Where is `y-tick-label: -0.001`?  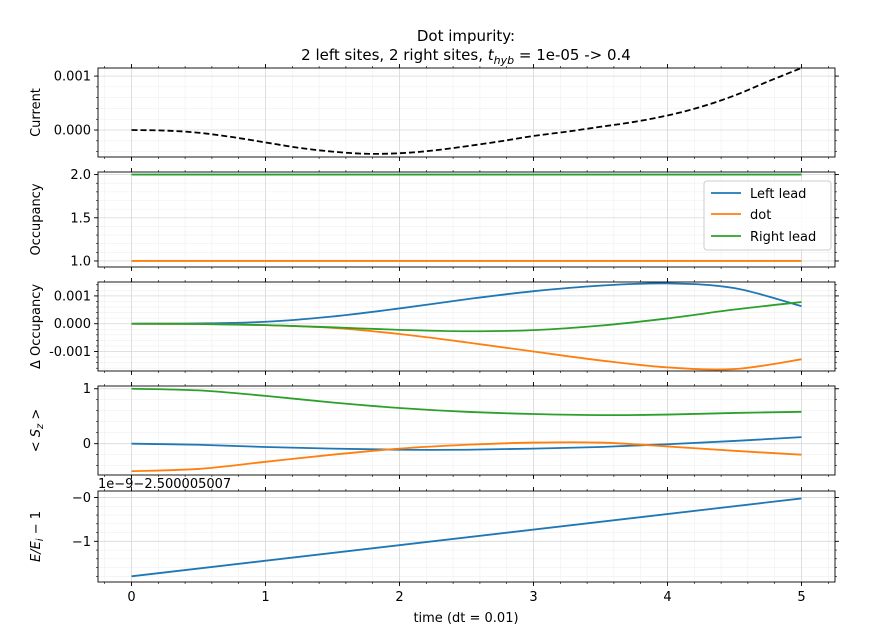 y-tick-label: -0.001 is located at coordinates (70, 352).